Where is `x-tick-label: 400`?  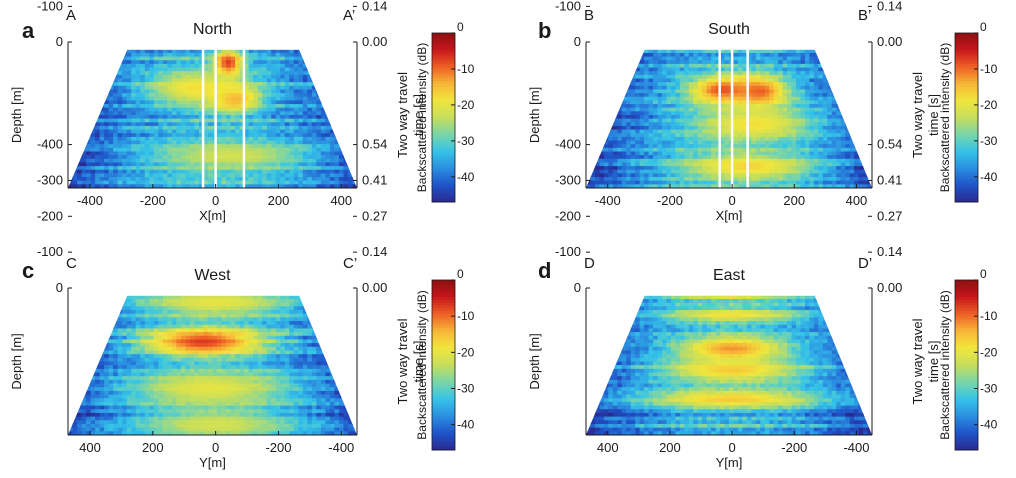 x-tick-label: 400 is located at coordinates (90, 447).